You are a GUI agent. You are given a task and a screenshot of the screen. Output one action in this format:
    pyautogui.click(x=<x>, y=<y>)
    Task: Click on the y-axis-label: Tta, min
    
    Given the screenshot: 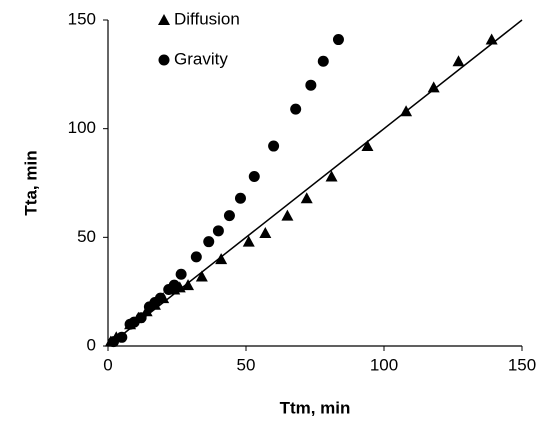 What is the action you would take?
    pyautogui.click(x=30, y=182)
    